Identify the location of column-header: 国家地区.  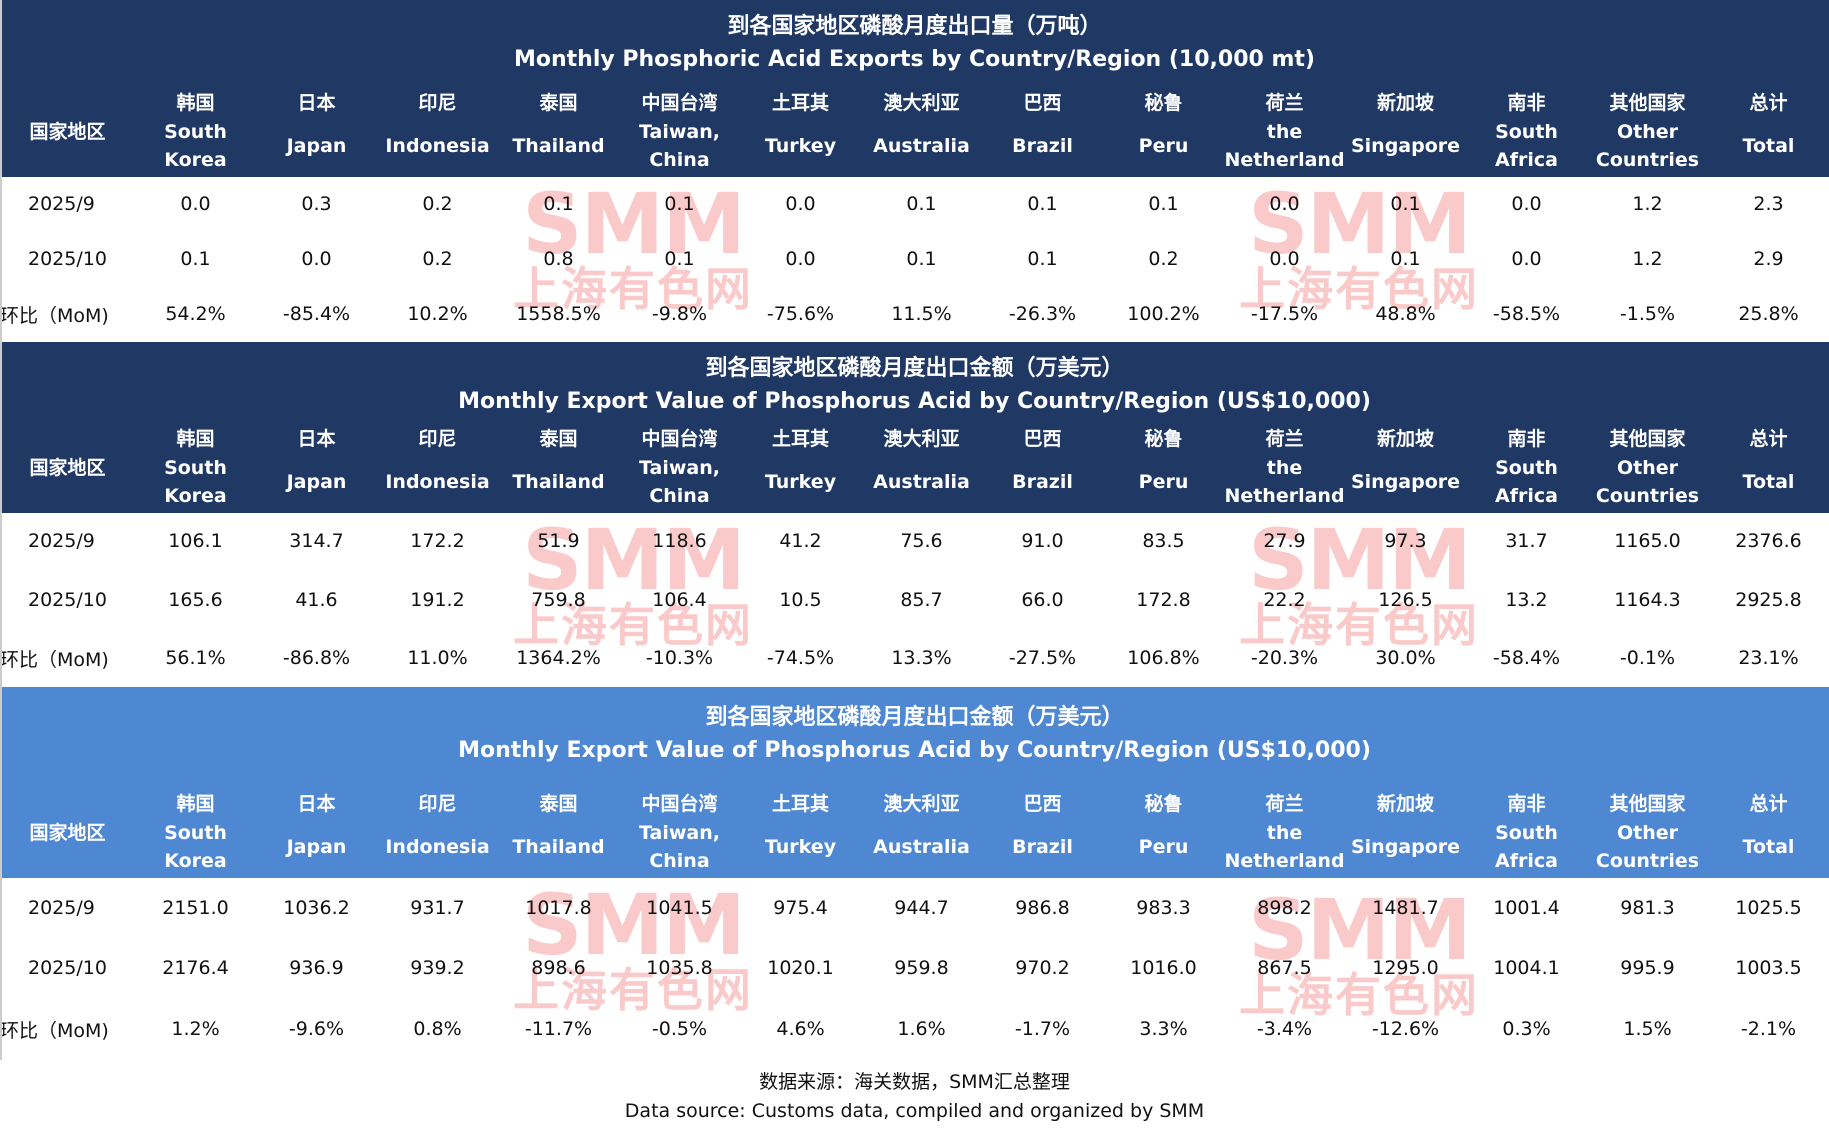
(67, 132).